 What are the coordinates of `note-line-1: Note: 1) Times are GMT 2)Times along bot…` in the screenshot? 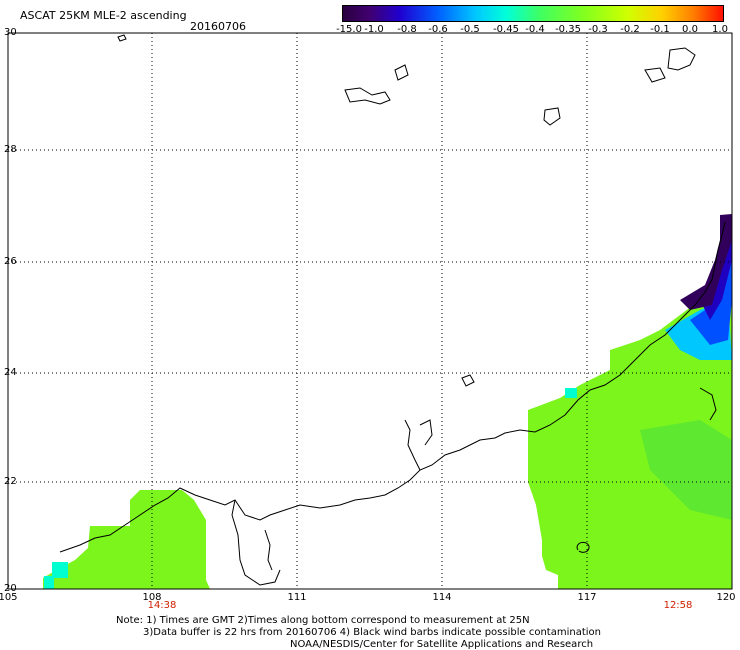 It's located at (323, 620).